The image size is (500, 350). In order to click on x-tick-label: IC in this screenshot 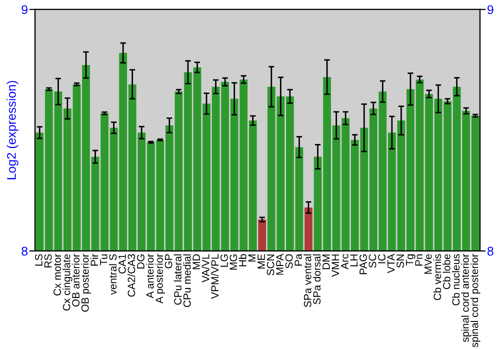, I will do `click(382, 259)`.